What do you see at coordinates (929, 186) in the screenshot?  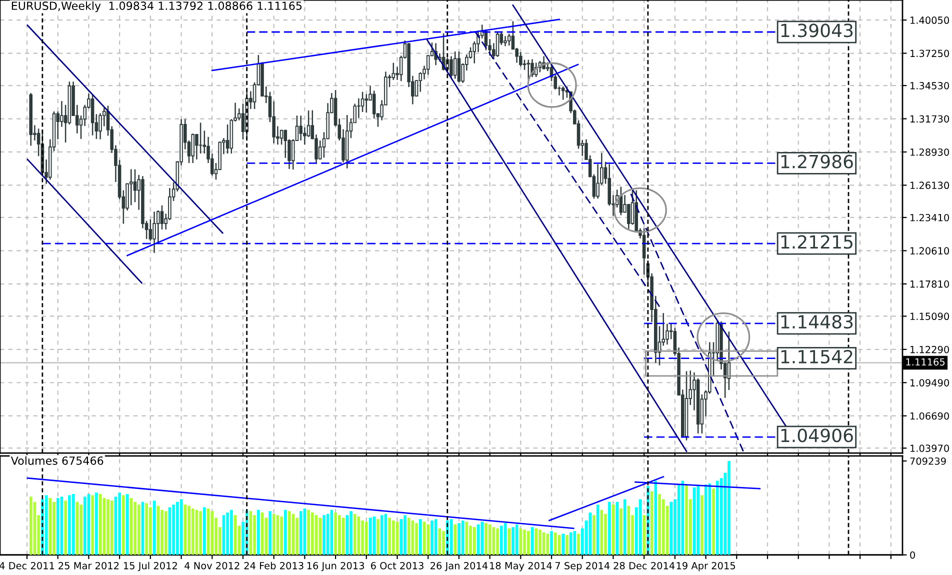 I see `y-tick-label: 1.26130` at bounding box center [929, 186].